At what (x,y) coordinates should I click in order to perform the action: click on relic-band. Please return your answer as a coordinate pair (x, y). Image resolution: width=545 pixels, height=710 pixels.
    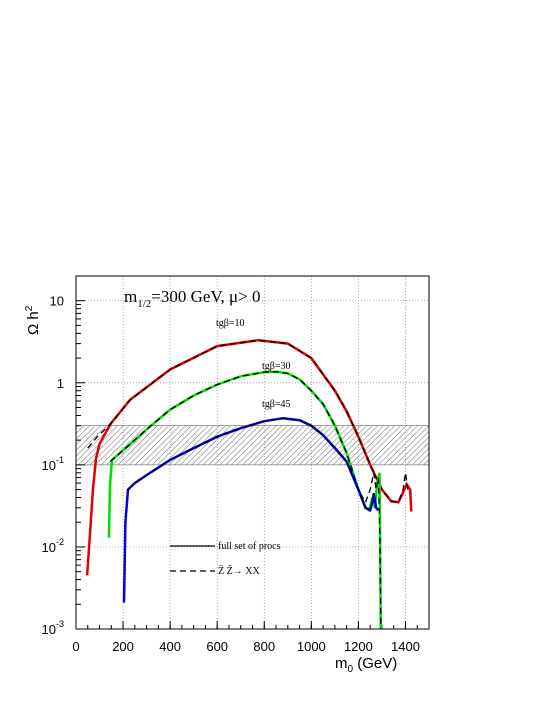
    Looking at the image, I should click on (252, 445).